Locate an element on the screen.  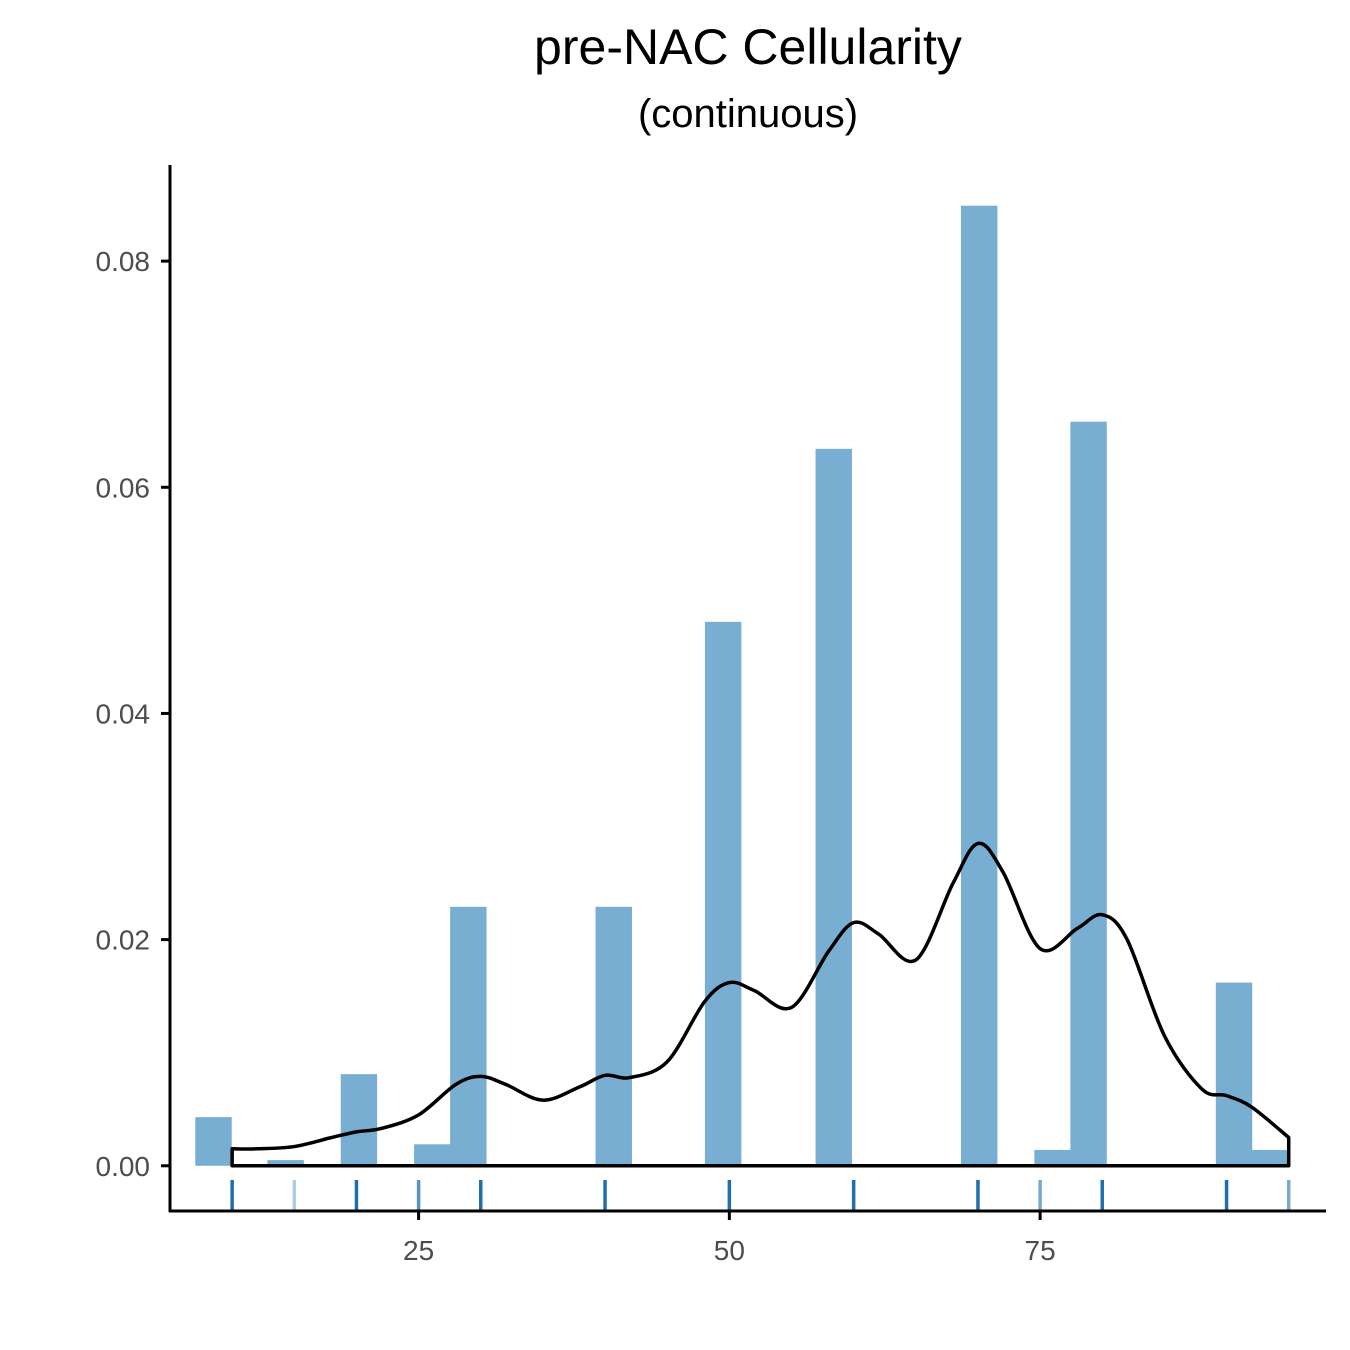
y-tick-label-4: 0.08 is located at coordinates (123, 261).